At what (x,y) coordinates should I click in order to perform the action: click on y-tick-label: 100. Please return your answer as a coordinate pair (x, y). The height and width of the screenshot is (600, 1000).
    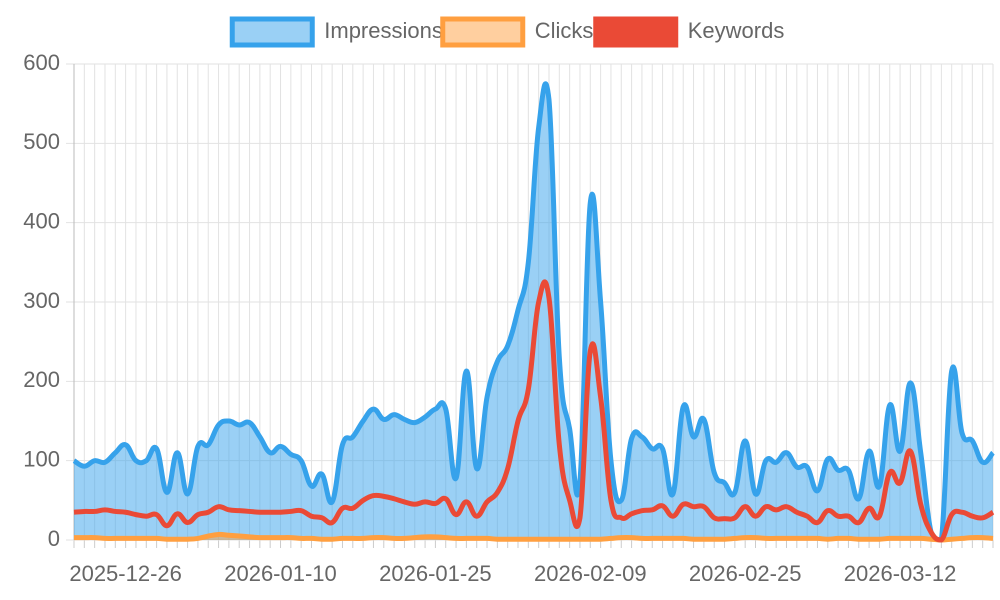
    Looking at the image, I should click on (41, 458).